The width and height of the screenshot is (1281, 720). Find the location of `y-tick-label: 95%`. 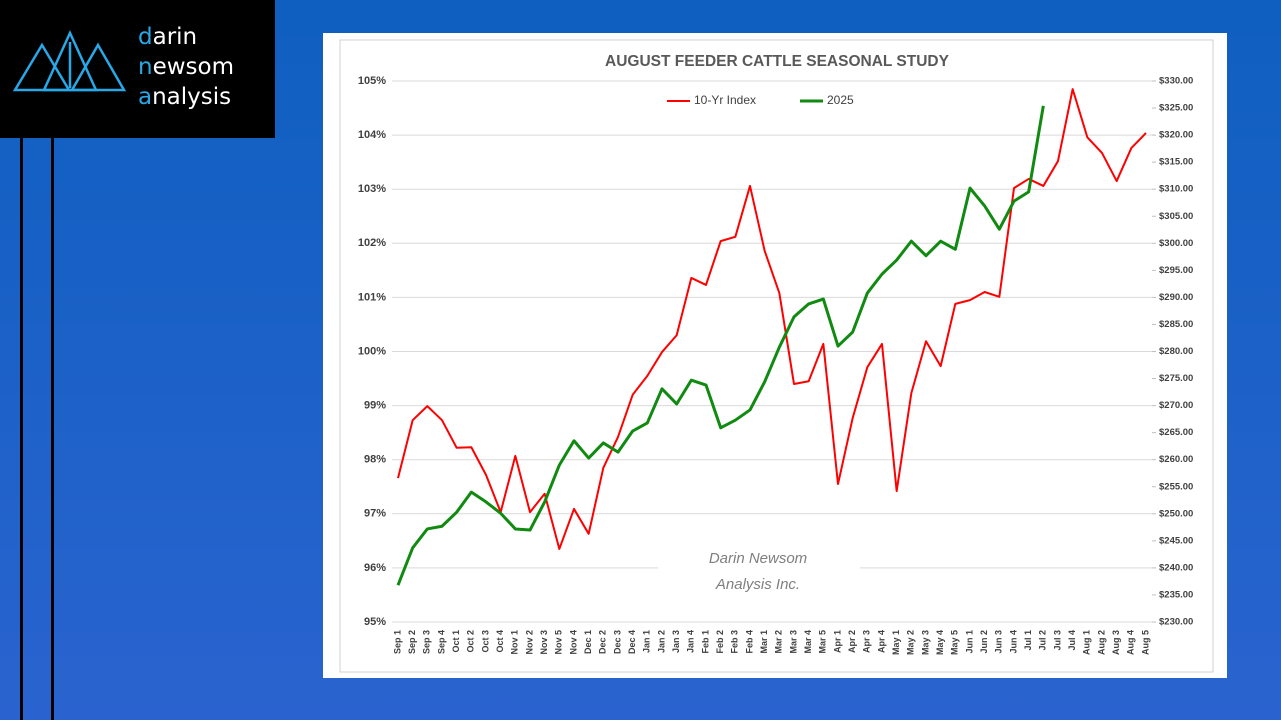

y-tick-label: 95% is located at coordinates (375, 622).